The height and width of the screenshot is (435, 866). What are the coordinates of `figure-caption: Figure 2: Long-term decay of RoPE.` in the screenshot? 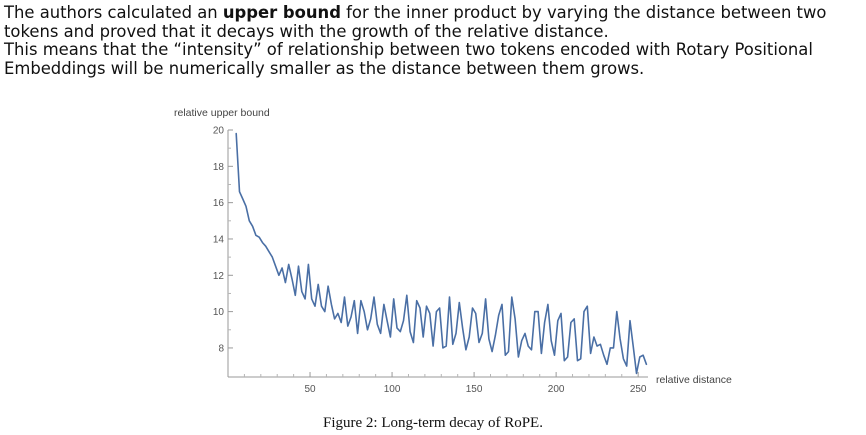 It's located at (433, 423).